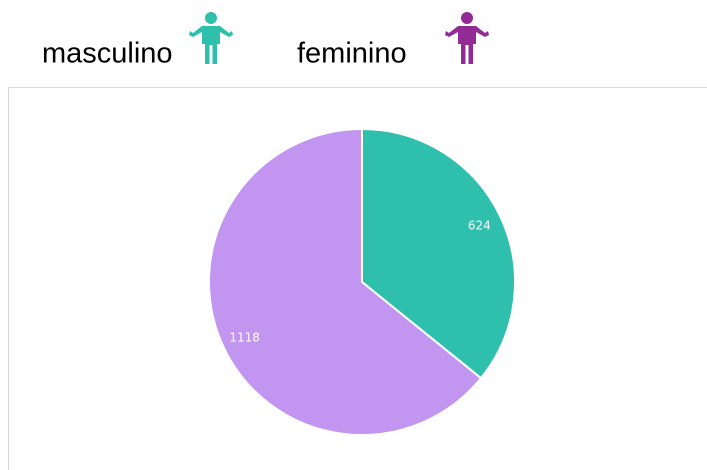 This screenshot has height=470, width=707. Describe the element at coordinates (244, 338) in the screenshot. I see `value-label: 1118` at that location.